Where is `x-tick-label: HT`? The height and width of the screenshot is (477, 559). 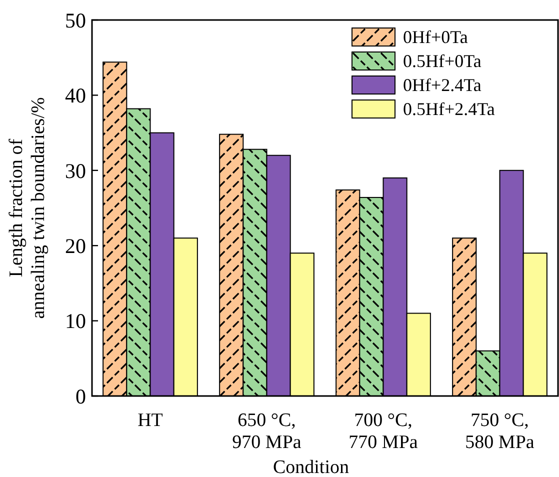
x-tick-label: HT is located at coordinates (151, 420).